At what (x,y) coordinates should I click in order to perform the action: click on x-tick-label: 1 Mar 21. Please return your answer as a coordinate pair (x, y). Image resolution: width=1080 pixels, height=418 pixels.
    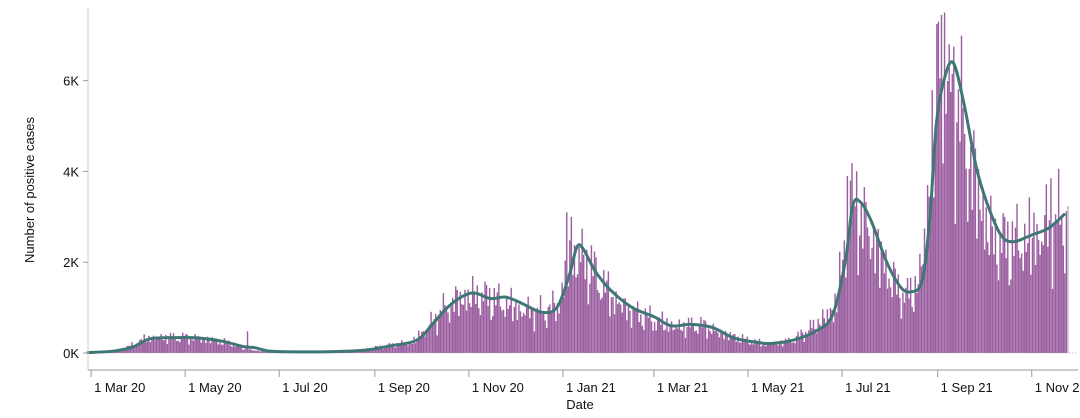
    Looking at the image, I should click on (682, 387).